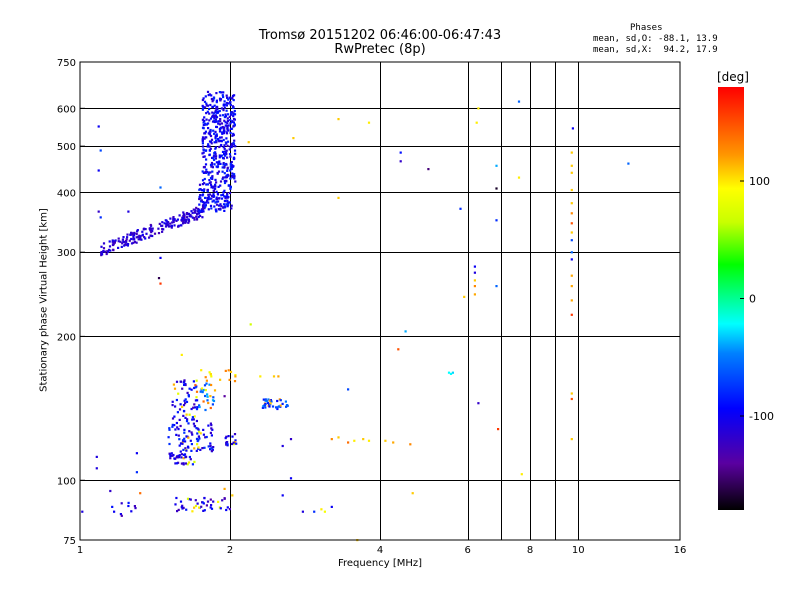 Image resolution: width=800 pixels, height=600 pixels. Describe the element at coordinates (655, 50) in the screenshot. I see `phases-x-mode-stats: mean, sd,X: 94.2, 17.9` at that location.